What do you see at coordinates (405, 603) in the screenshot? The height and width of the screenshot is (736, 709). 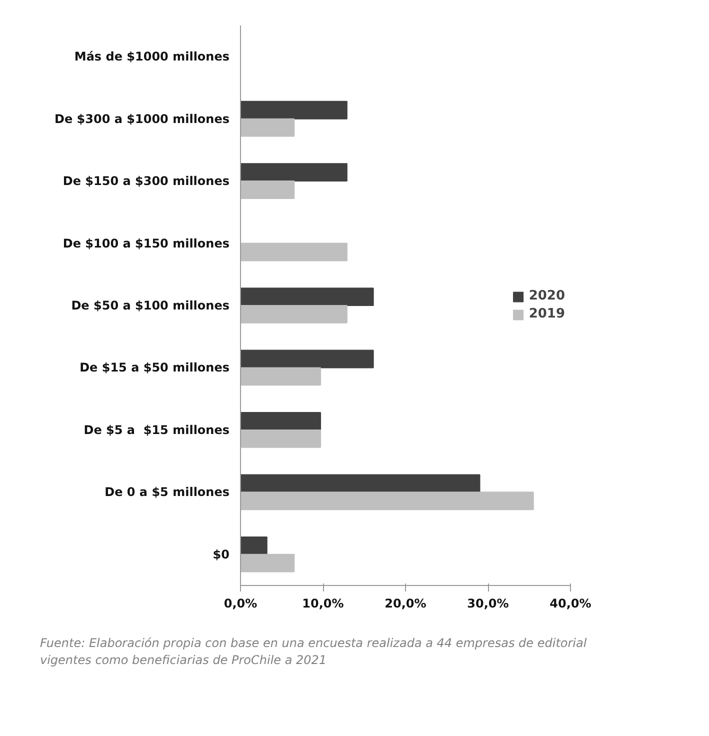 I see `x-tick-label: 20,0%` at bounding box center [405, 603].